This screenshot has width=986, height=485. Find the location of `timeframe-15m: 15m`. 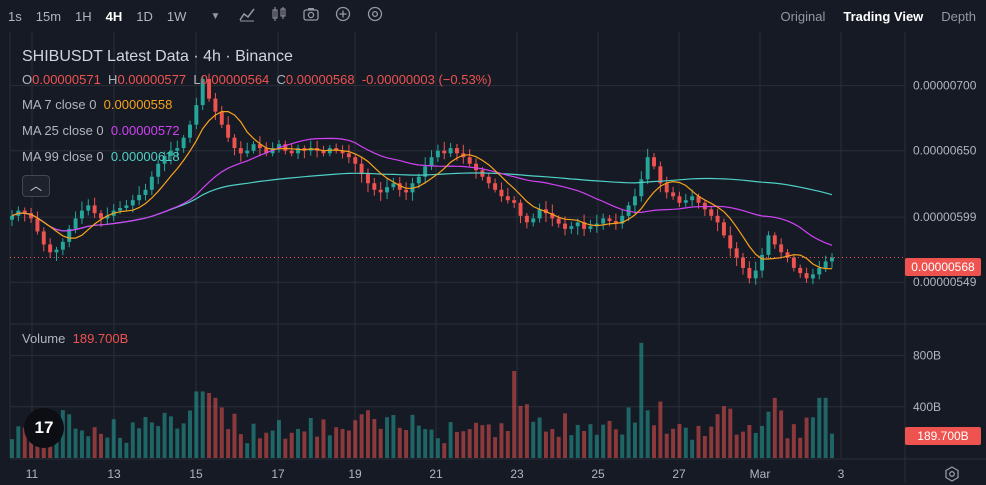

timeframe-15m: 15m is located at coordinates (48, 16).